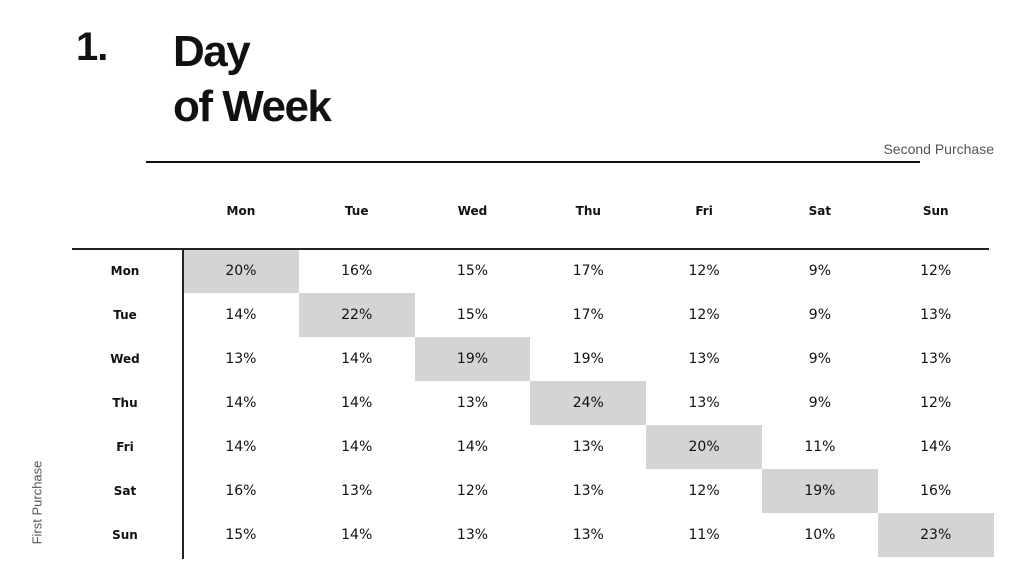 This screenshot has height=587, width=1026. What do you see at coordinates (241, 211) in the screenshot?
I see `column-label-mon: Mon` at bounding box center [241, 211].